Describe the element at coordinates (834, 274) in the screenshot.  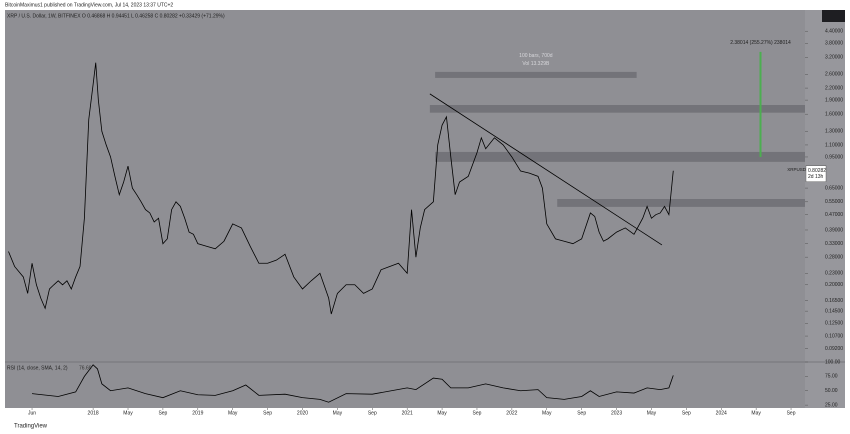
I see `y-tick-label: 0.23000` at that location.